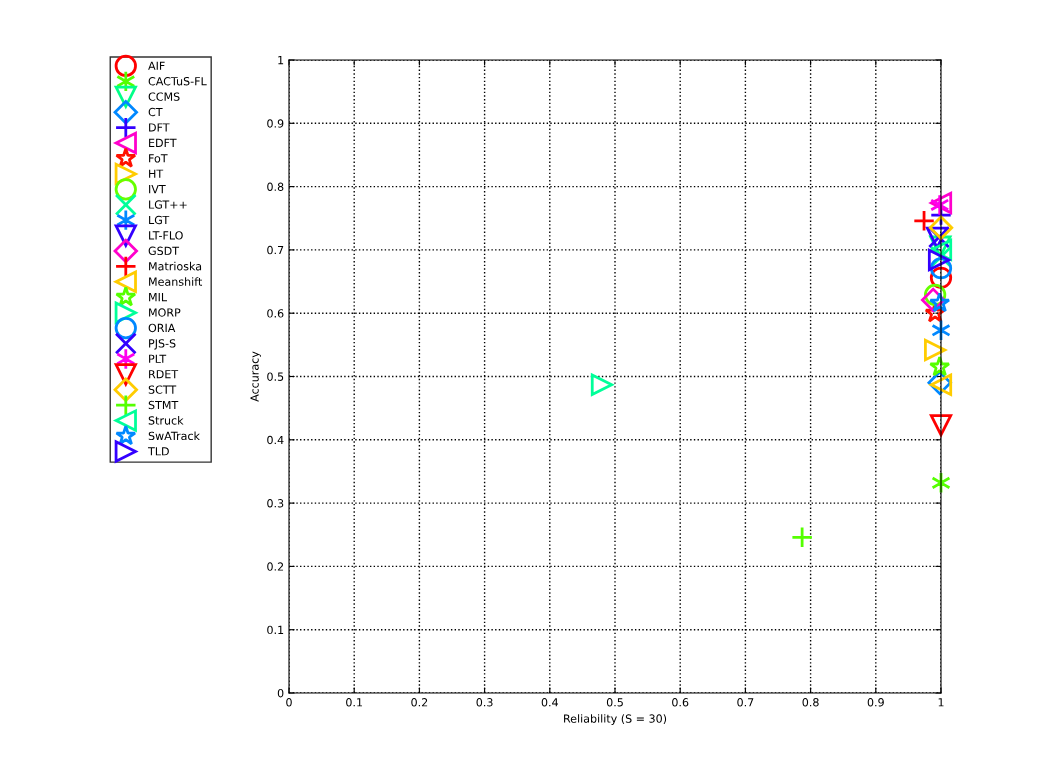  Describe the element at coordinates (158, 158) in the screenshot. I see `legend-label: FoT` at that location.